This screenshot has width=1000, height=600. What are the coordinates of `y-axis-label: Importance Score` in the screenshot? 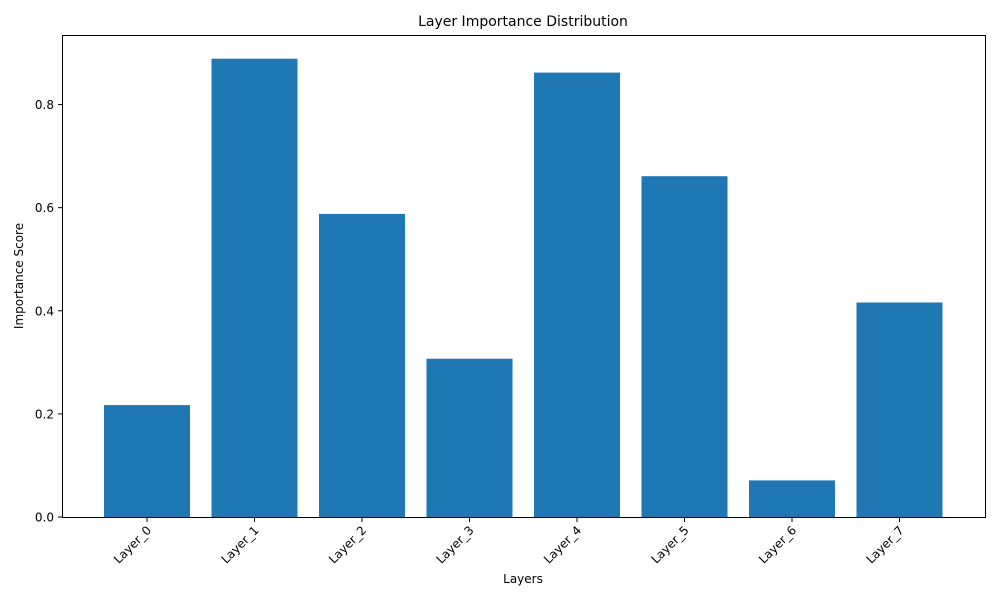 It's located at (19, 276).